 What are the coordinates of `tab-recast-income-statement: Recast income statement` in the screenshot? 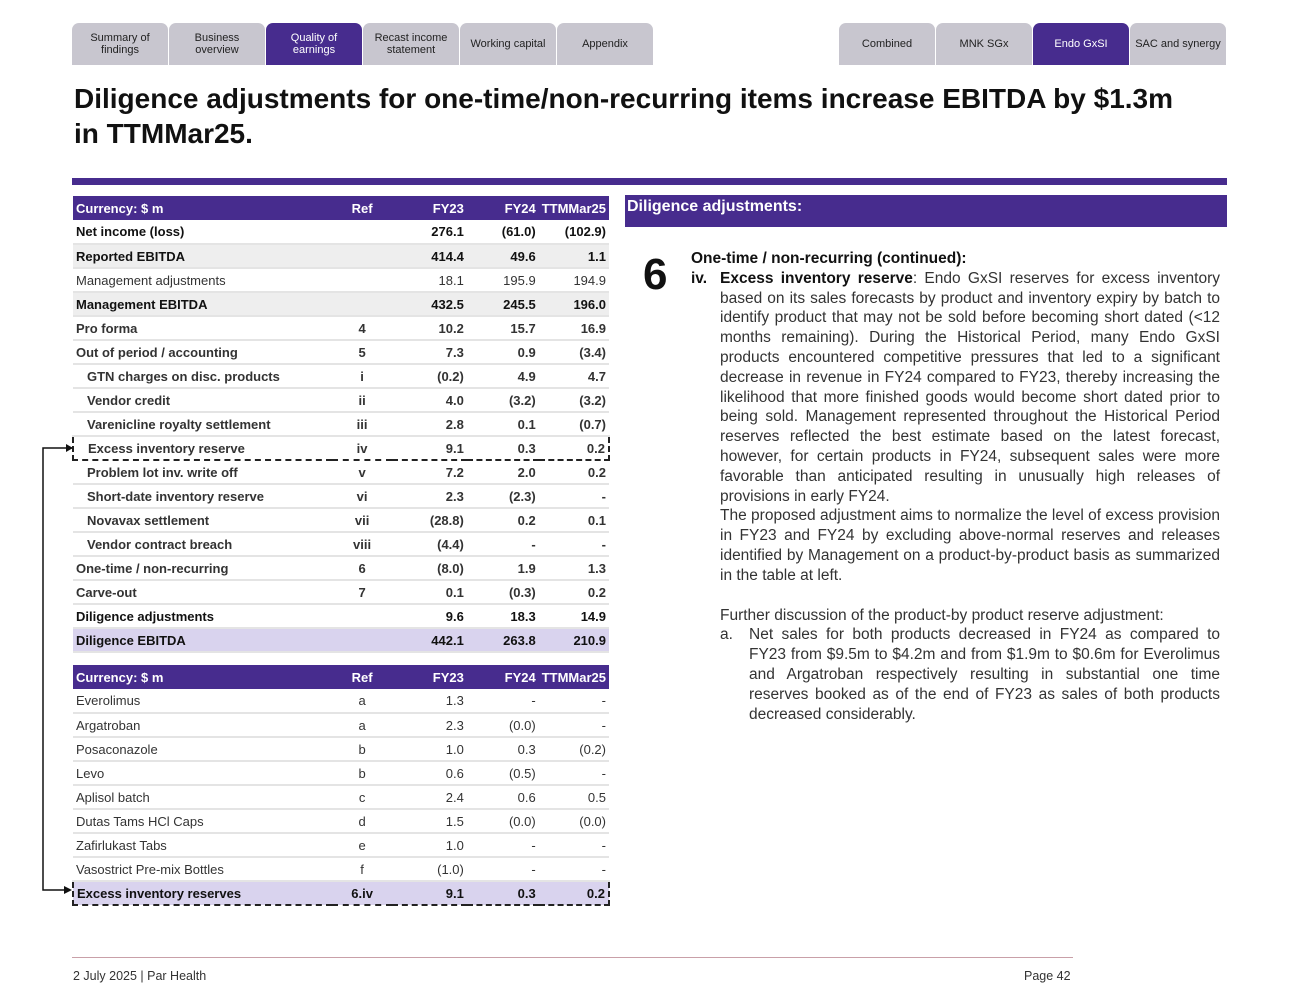 It's located at (411, 44).